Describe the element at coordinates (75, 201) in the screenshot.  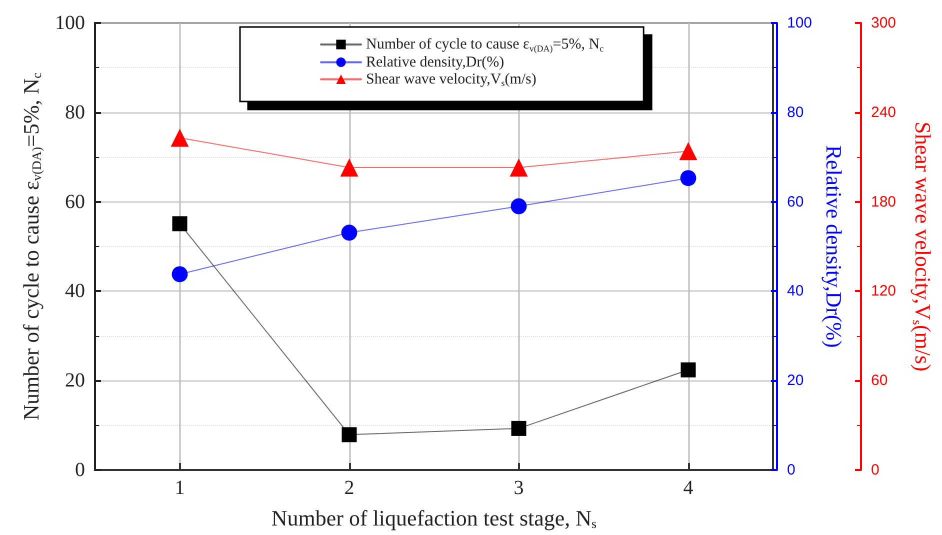
I see `y-tick-label: 60` at that location.